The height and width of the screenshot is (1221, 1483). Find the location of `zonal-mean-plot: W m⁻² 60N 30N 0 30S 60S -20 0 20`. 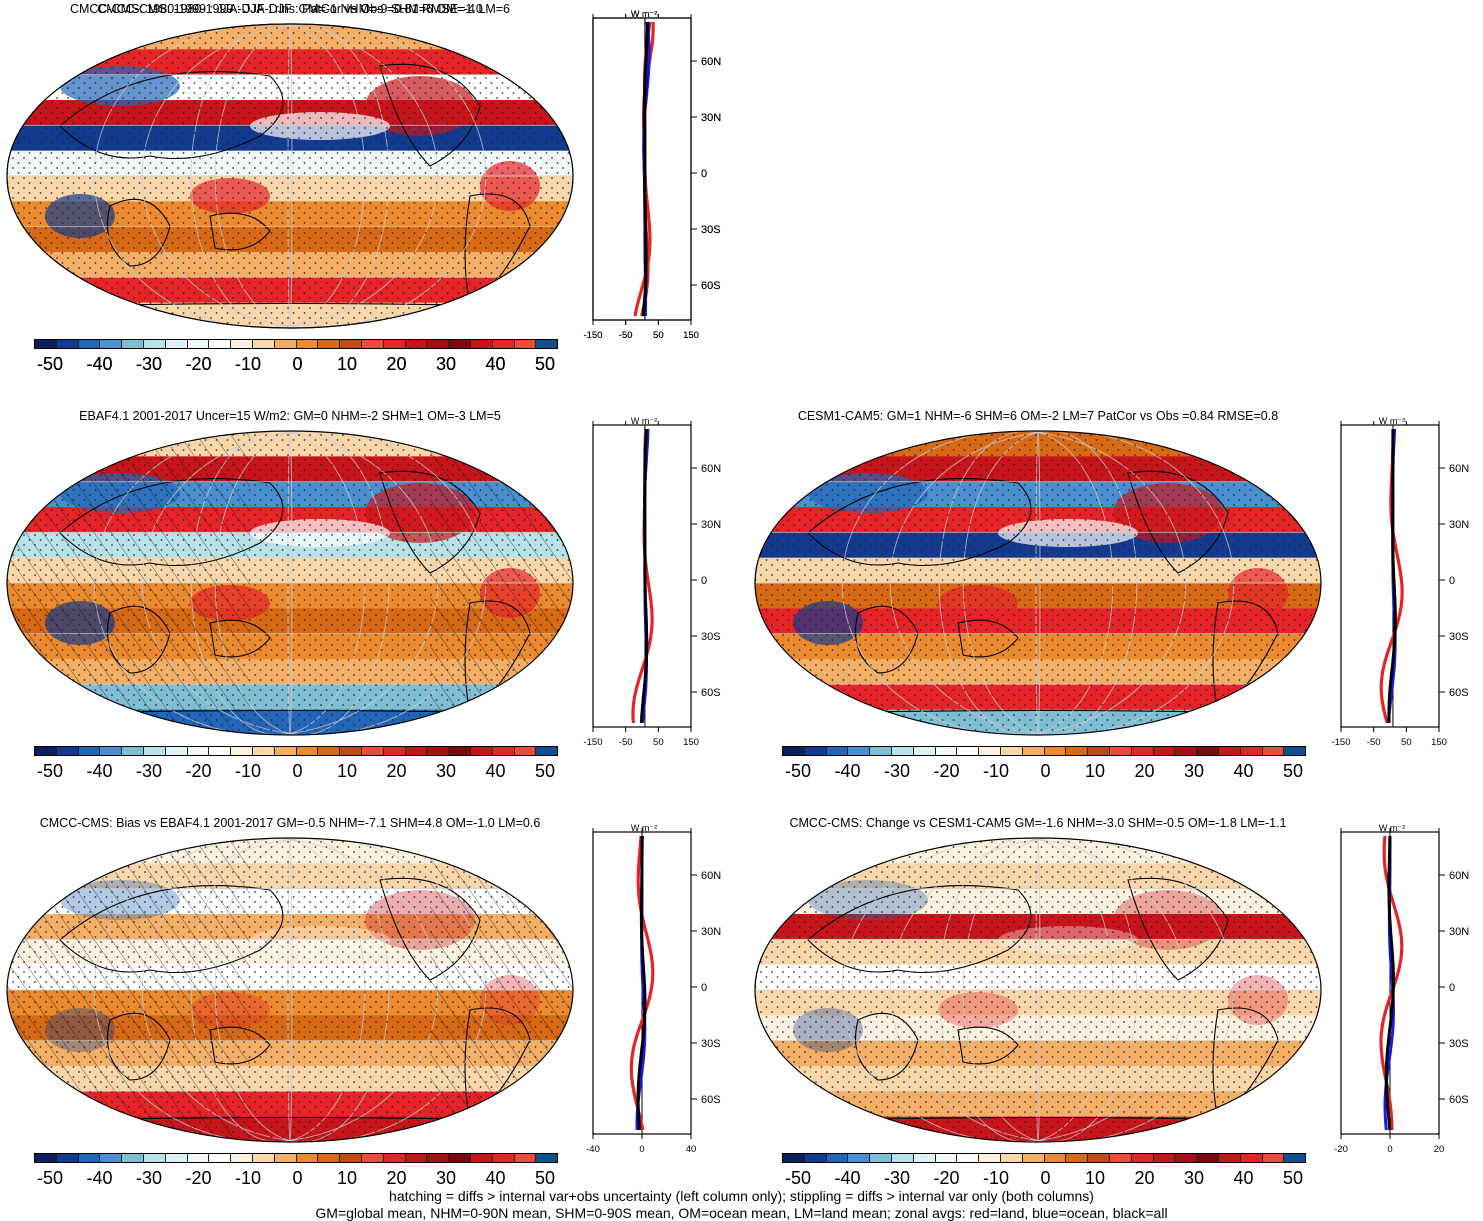

zonal-mean-plot: W m⁻² 60N 30N 0 30S 60S -20 0 20 is located at coordinates (1401, 989).